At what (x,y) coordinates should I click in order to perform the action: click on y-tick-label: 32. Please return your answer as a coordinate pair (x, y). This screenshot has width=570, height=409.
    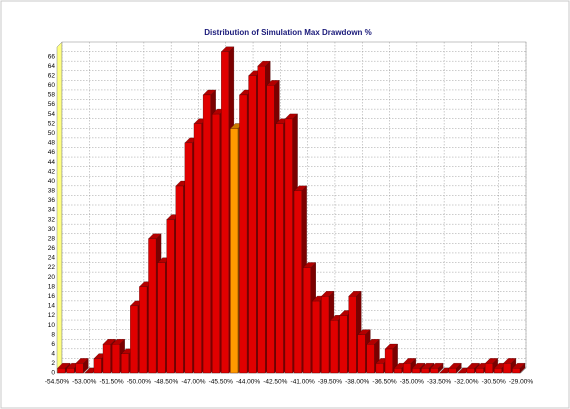
    Looking at the image, I should click on (52, 219).